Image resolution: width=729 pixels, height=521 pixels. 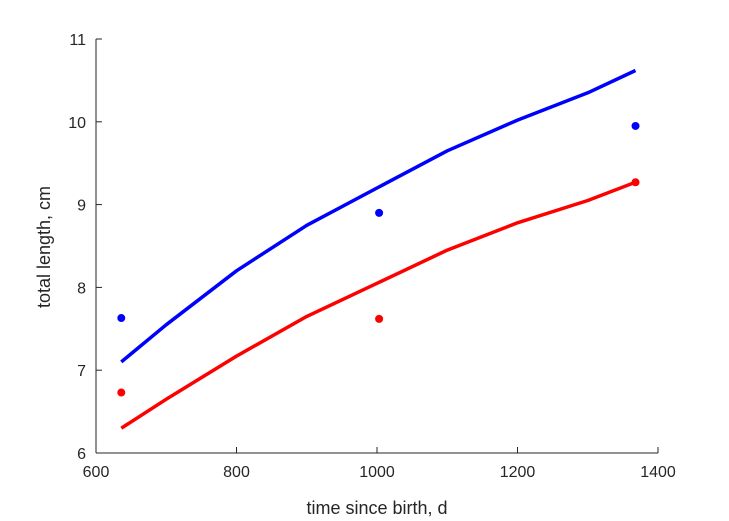 I want to click on y-tick-label: 6, so click(x=81, y=454).